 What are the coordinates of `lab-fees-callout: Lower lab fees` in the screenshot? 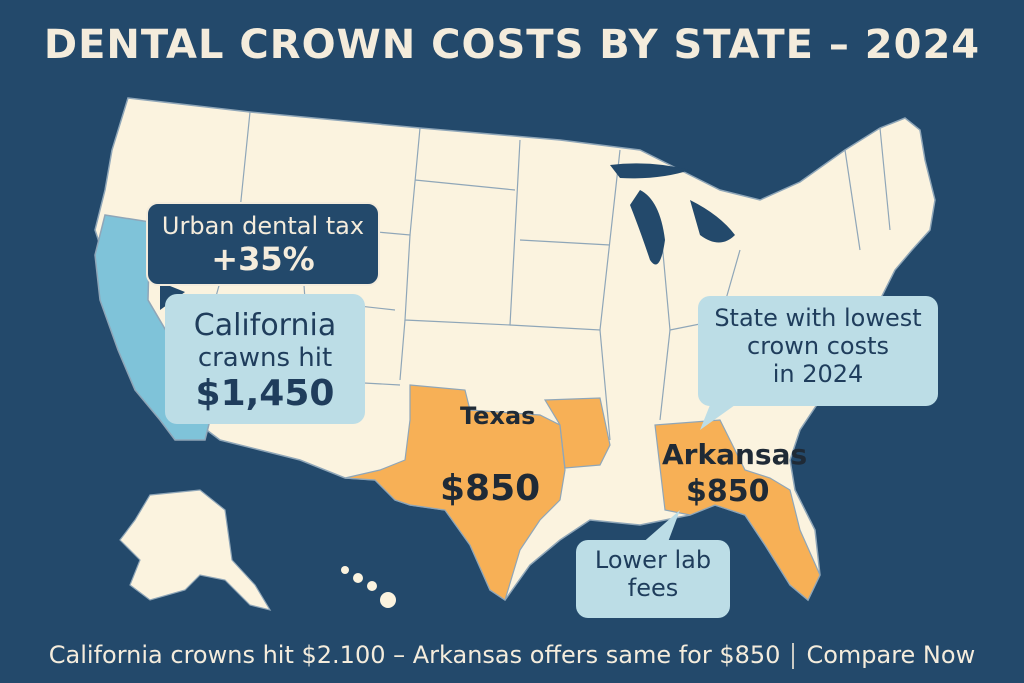 It's located at (653, 579).